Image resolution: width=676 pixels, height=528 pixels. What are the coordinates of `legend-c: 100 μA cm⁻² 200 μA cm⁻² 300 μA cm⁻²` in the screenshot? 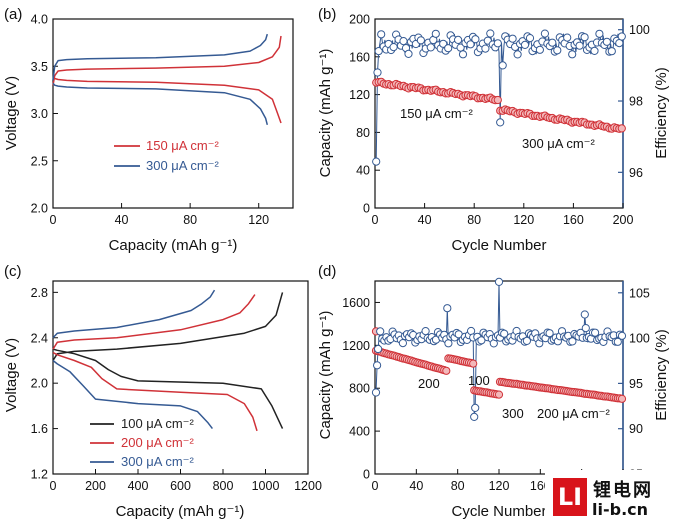 It's located at (142, 442).